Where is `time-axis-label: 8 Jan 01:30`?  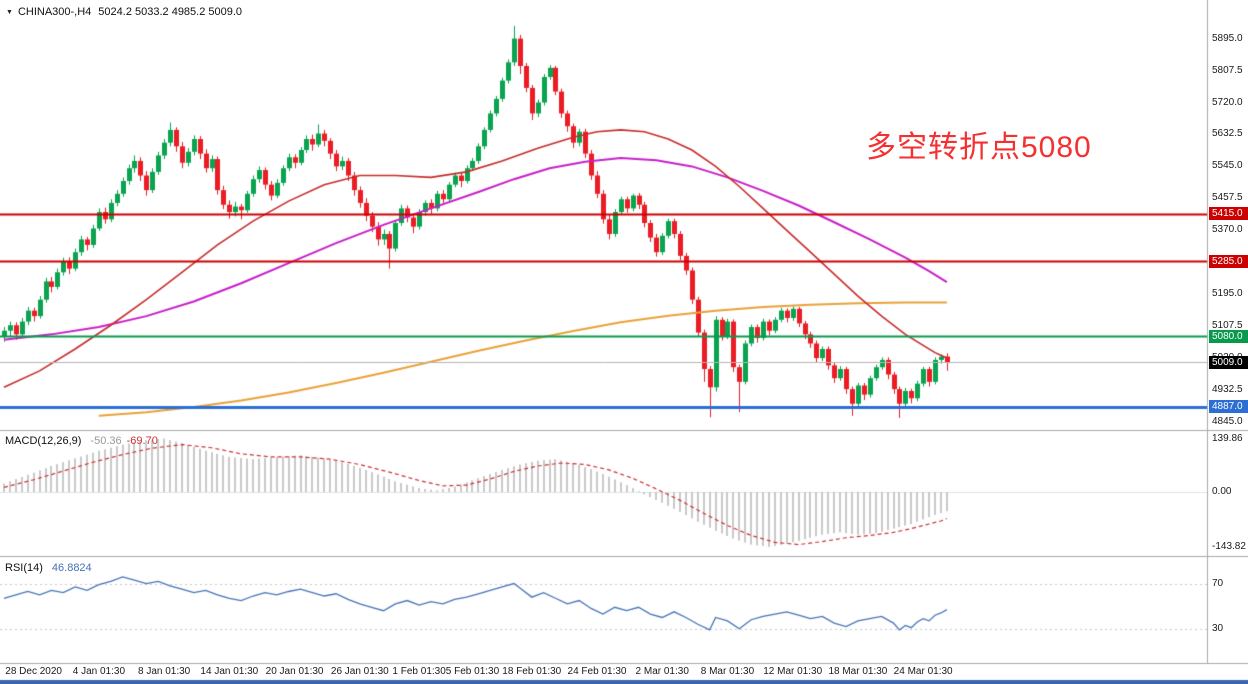 time-axis-label: 8 Jan 01:30 is located at coordinates (164, 671).